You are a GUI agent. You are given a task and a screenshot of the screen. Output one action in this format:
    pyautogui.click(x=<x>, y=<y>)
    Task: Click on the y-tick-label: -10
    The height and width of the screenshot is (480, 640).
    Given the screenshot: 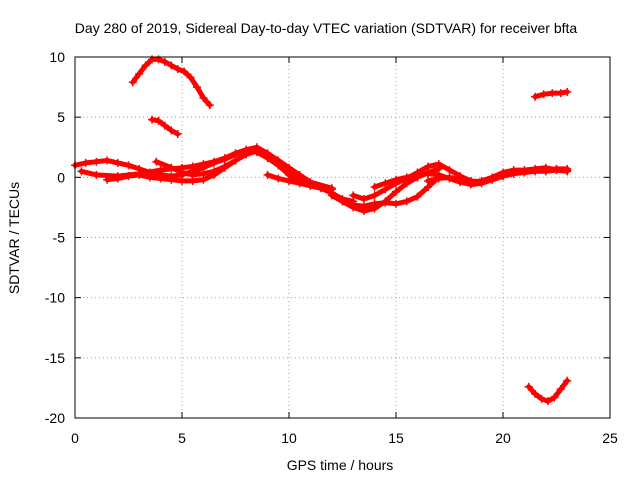 What is the action you would take?
    pyautogui.click(x=55, y=298)
    